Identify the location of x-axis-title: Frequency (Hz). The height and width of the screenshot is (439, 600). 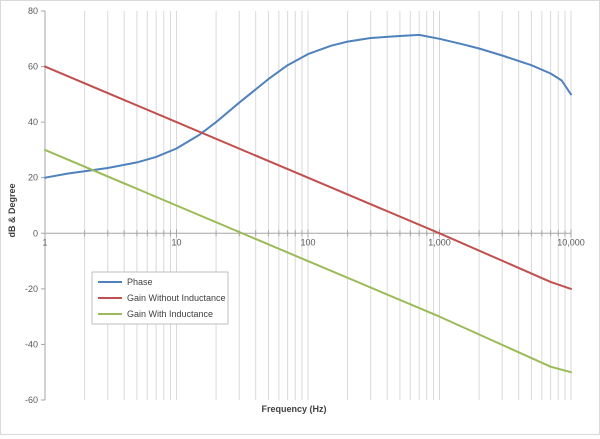
(293, 409).